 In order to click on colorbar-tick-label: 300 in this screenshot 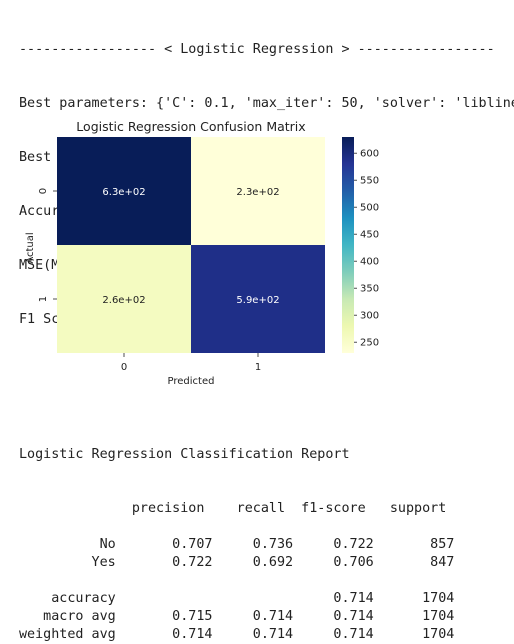, I will do `click(369, 316)`.